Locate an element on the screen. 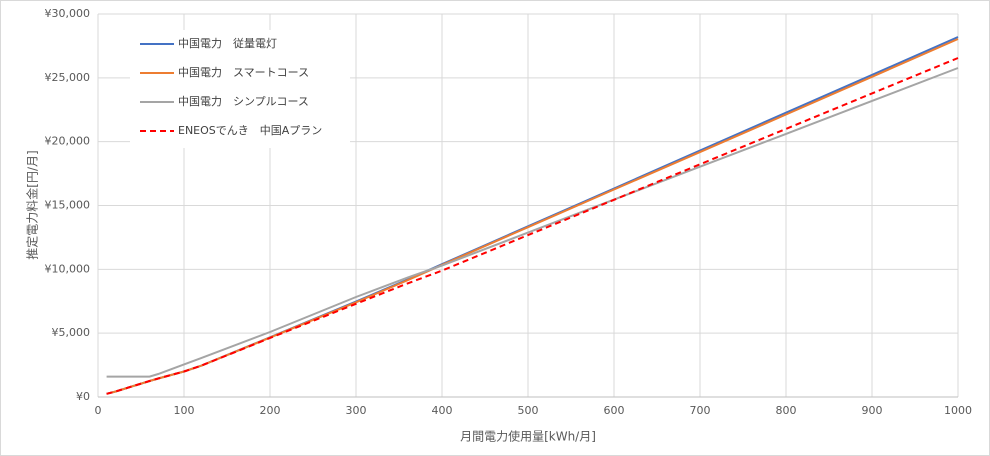 This screenshot has height=456, width=990. x-tick-label: 400 is located at coordinates (442, 410).